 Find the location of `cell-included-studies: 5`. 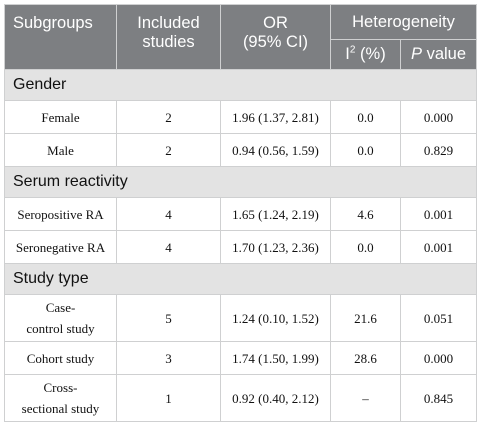

cell-included-studies: 5 is located at coordinates (168, 318).